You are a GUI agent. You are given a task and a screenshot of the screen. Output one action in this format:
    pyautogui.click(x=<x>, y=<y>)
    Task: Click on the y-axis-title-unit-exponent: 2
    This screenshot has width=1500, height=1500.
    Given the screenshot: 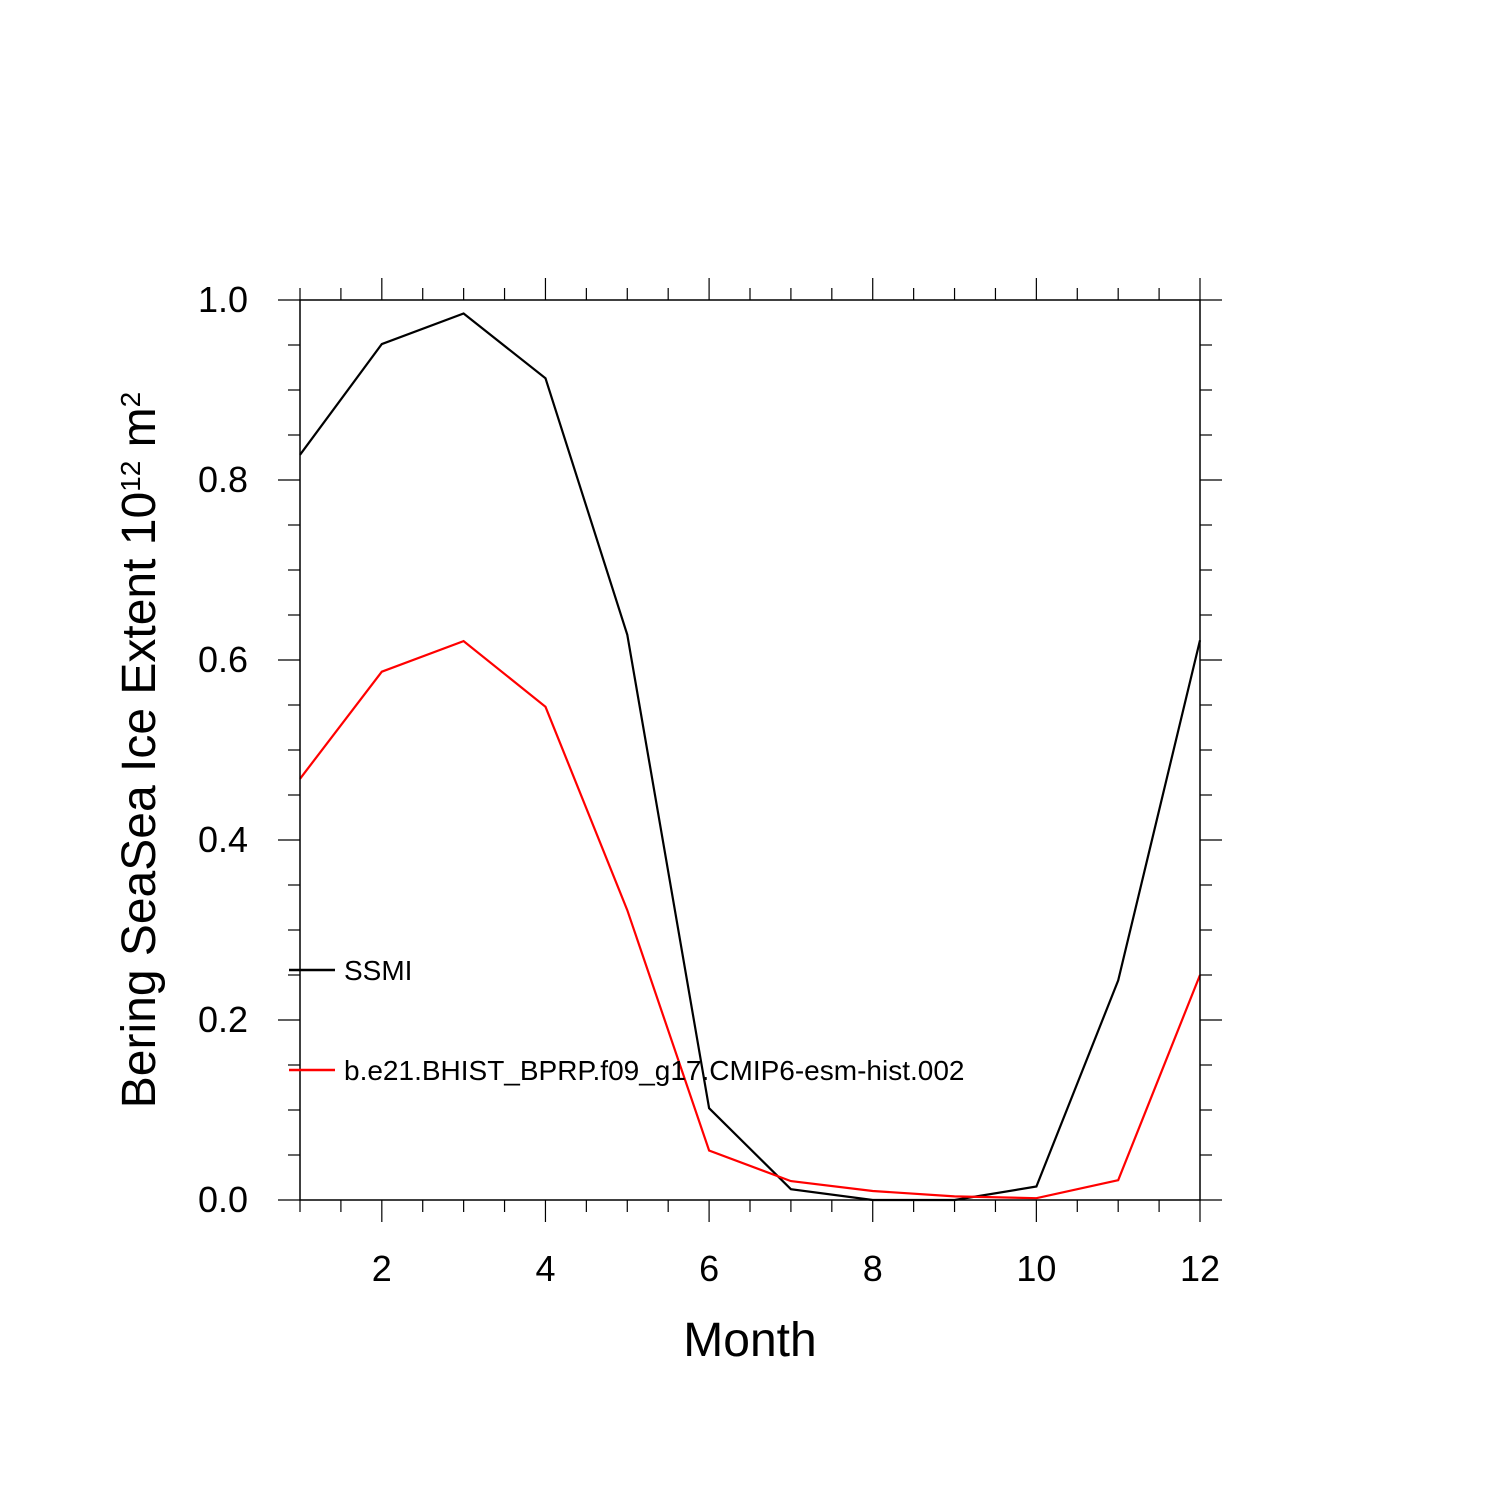 What is the action you would take?
    pyautogui.click(x=130, y=400)
    